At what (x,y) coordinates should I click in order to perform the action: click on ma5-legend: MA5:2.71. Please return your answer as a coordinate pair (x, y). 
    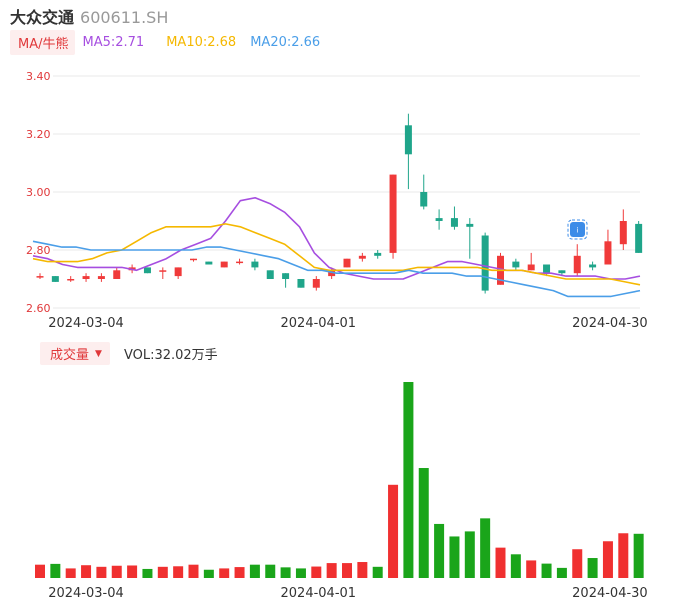
    Looking at the image, I should click on (113, 42).